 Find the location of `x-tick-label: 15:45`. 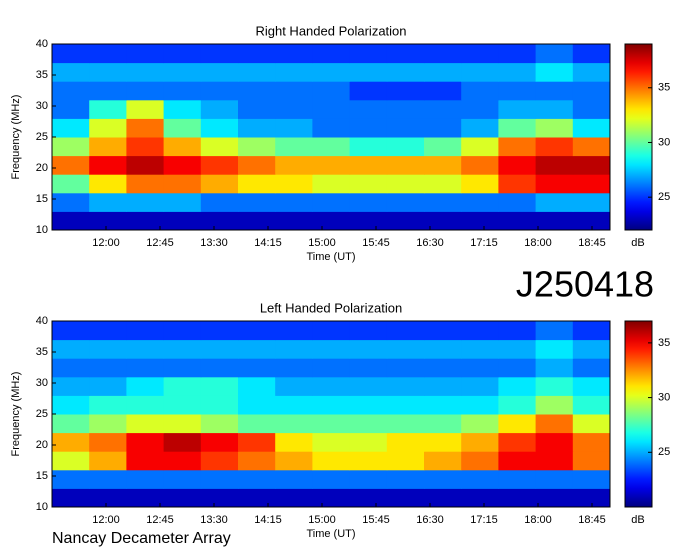

x-tick-label: 15:45 is located at coordinates (376, 243).